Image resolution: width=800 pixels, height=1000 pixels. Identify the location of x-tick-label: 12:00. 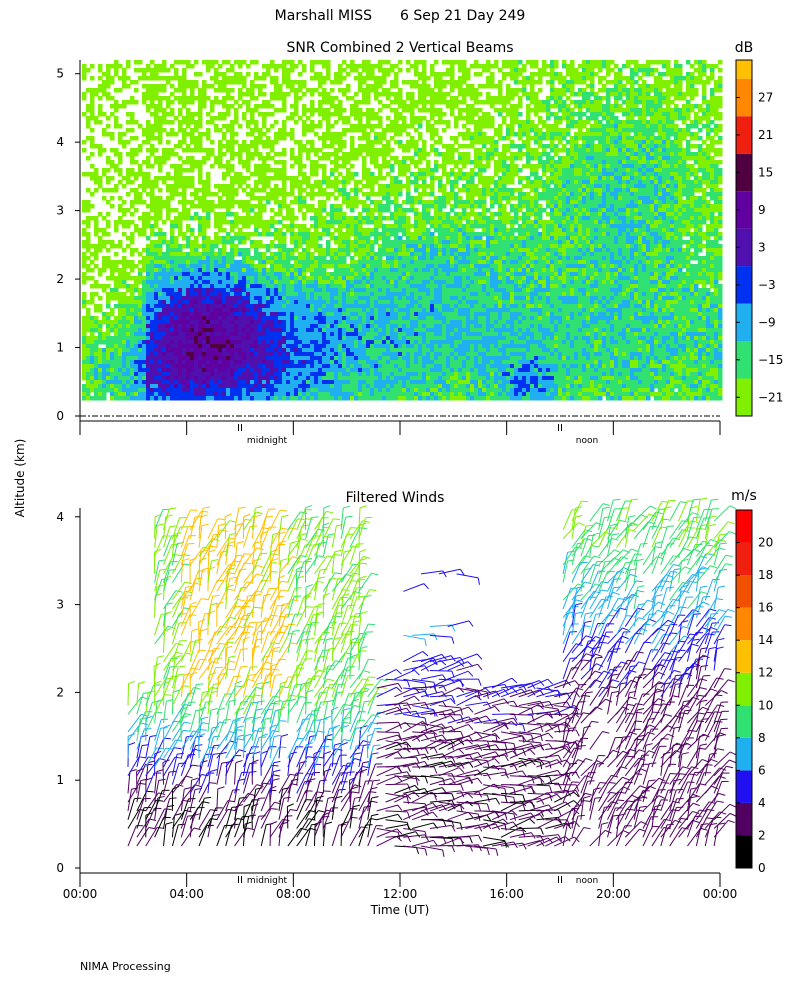
(400, 894).